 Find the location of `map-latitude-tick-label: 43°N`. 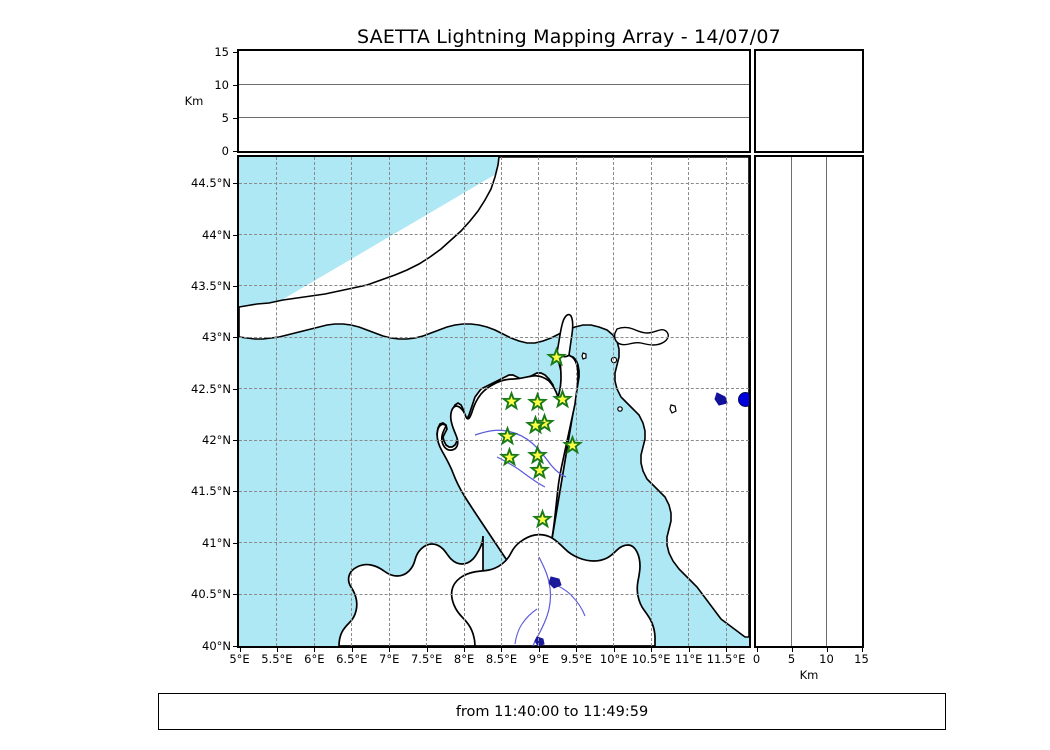

map-latitude-tick-label: 43°N is located at coordinates (216, 337).